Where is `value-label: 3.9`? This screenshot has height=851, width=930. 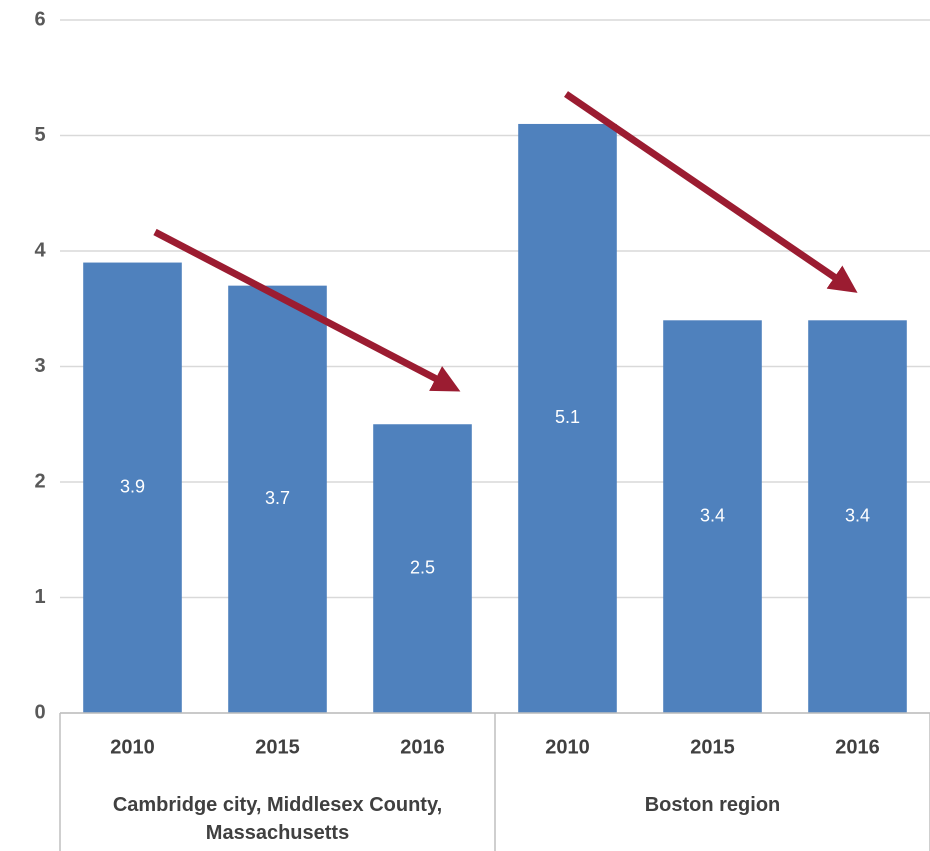 value-label: 3.9 is located at coordinates (132, 487).